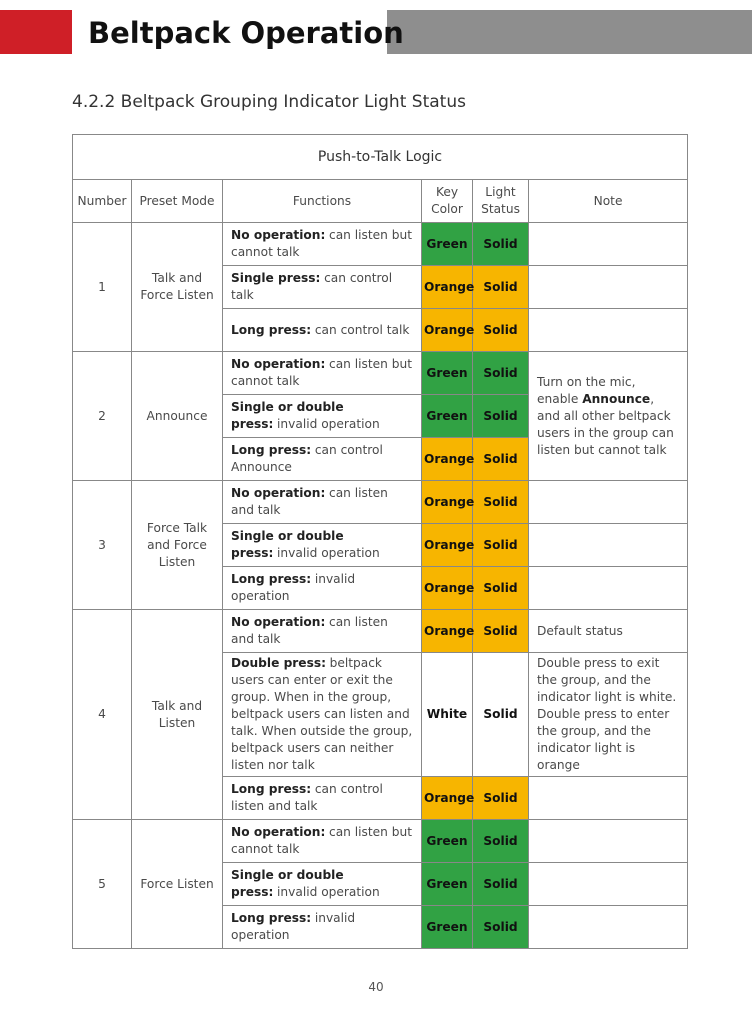 Image resolution: width=752 pixels, height=1024 pixels. What do you see at coordinates (586, 390) in the screenshot?
I see `note-text: Turn on the mic, enable` at bounding box center [586, 390].